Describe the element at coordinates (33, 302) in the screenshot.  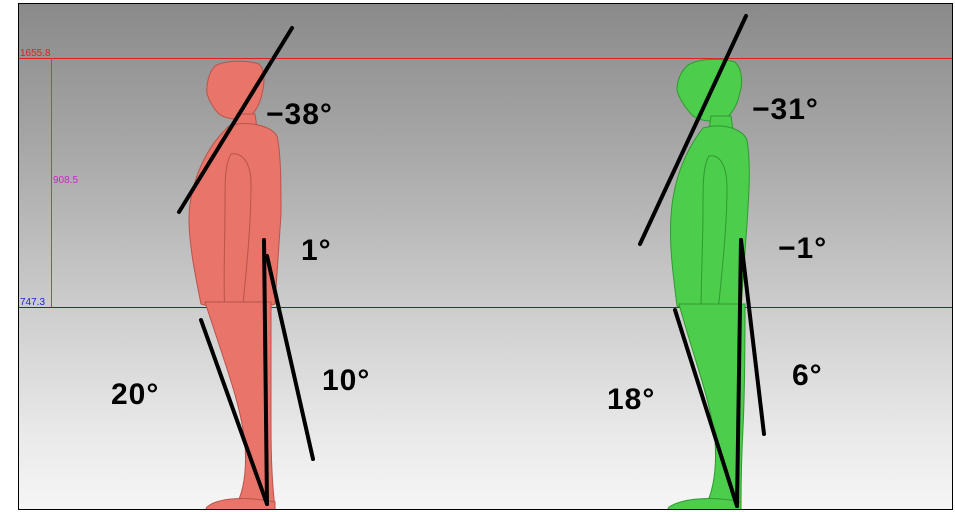
I see `waist-line-label: 747.3` at that location.